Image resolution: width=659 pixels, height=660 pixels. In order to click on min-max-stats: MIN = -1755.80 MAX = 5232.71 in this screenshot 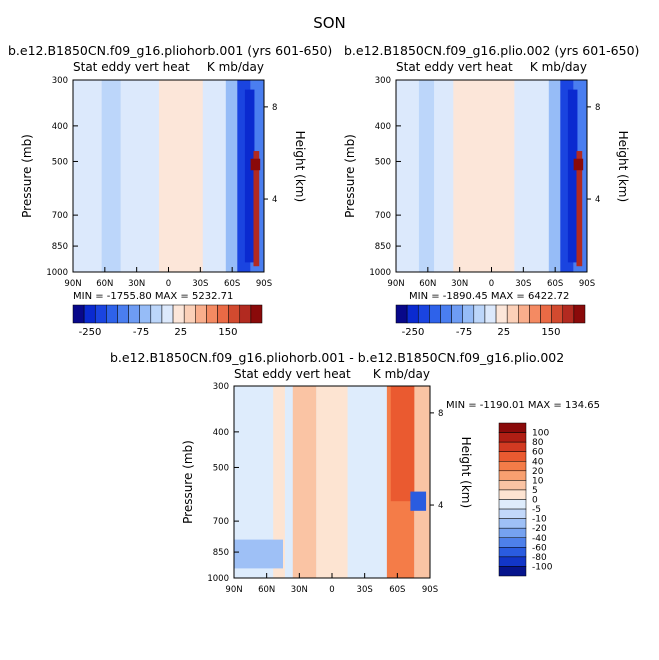, I will do `click(153, 296)`.